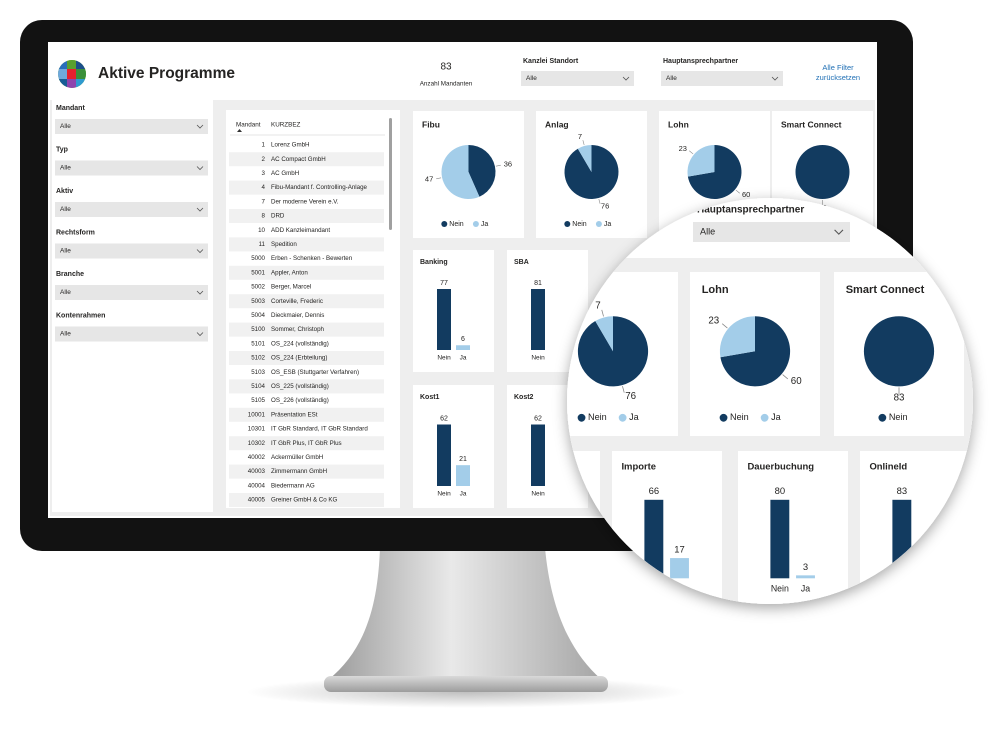 This screenshot has width=1000, height=739. What do you see at coordinates (679, 549) in the screenshot?
I see `data-label: 17` at bounding box center [679, 549].